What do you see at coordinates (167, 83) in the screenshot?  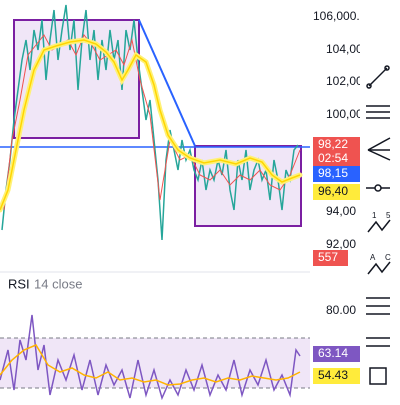 I see `trend-line` at bounding box center [167, 83].